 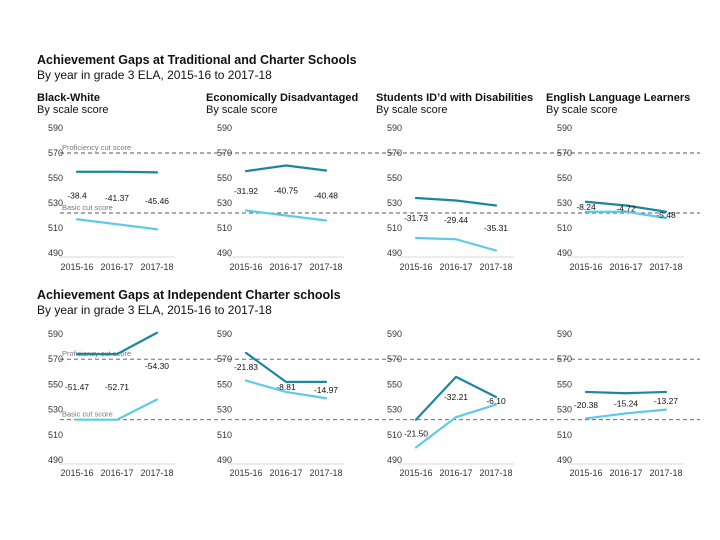 What do you see at coordinates (416, 218) in the screenshot?
I see `gap-label: -31.73` at bounding box center [416, 218].